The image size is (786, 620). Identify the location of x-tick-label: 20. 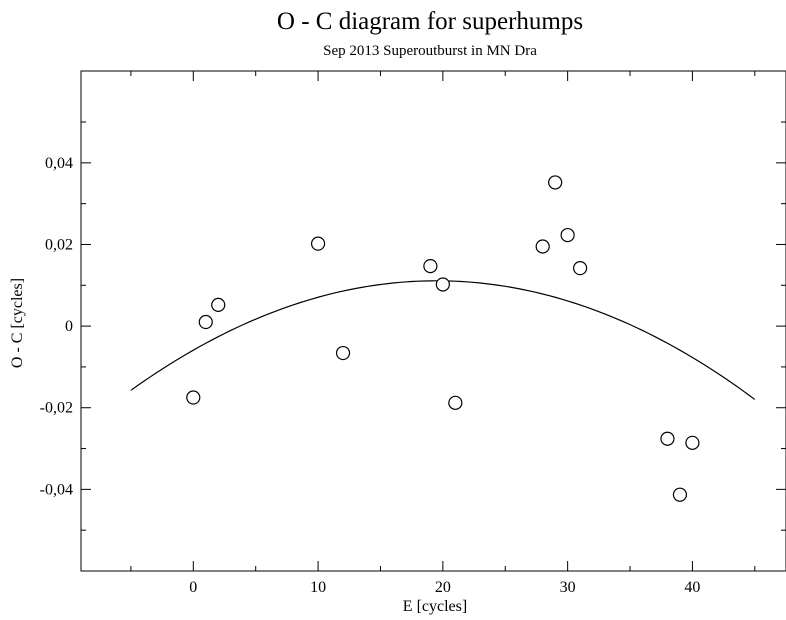
(443, 587).